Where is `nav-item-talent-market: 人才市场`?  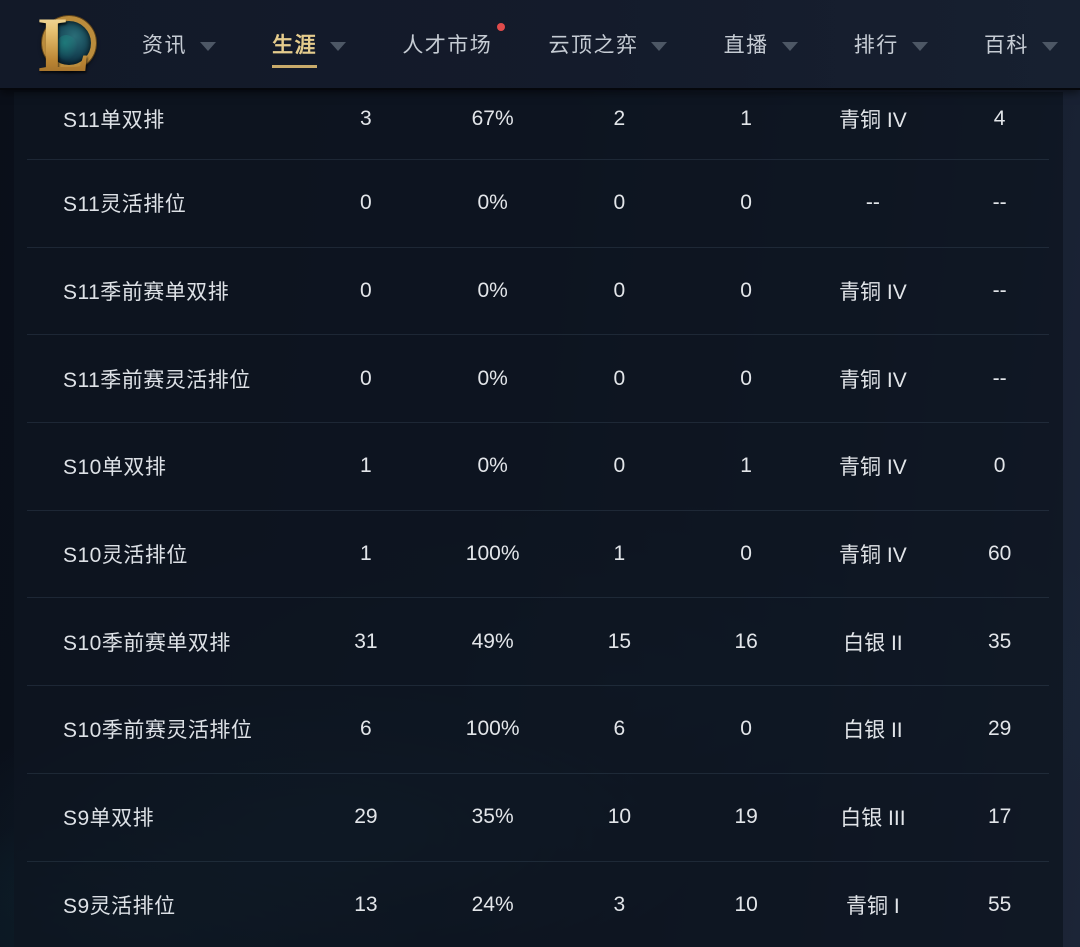 nav-item-talent-market: 人才市场 is located at coordinates (454, 44).